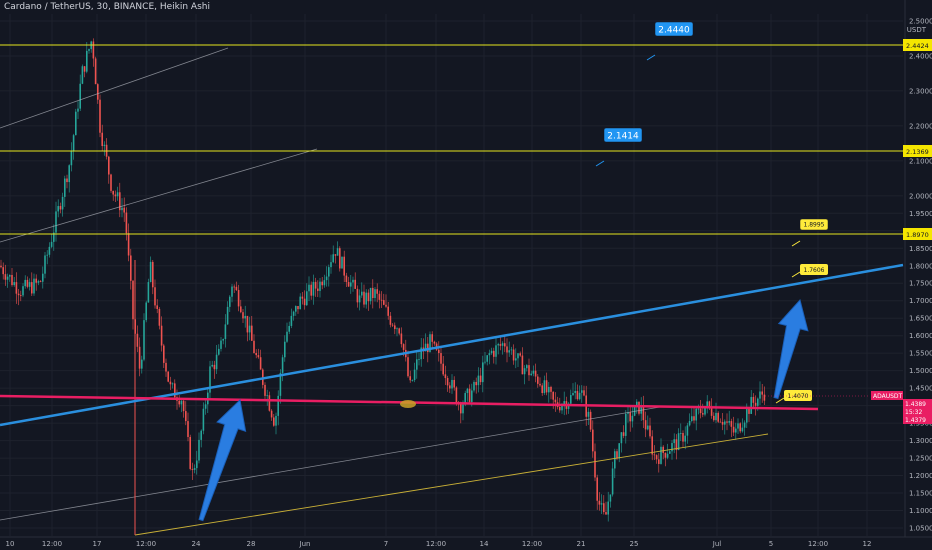 This screenshot has width=932, height=550. What do you see at coordinates (920, 459) in the screenshot?
I see `y-tick-label: 1.2500` at bounding box center [920, 459].